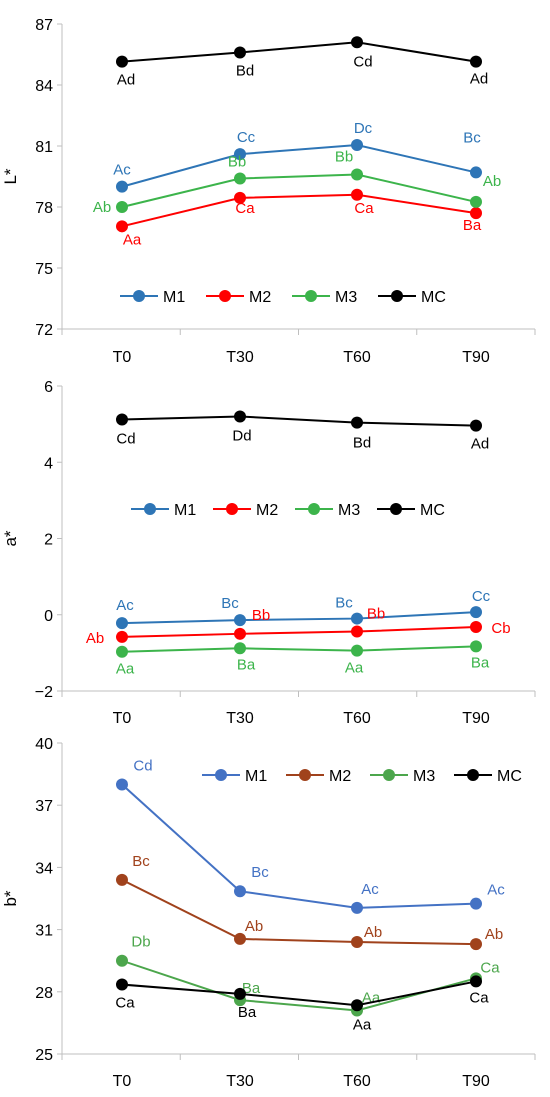  I want to click on data-label-mc: Ad, so click(480, 444).